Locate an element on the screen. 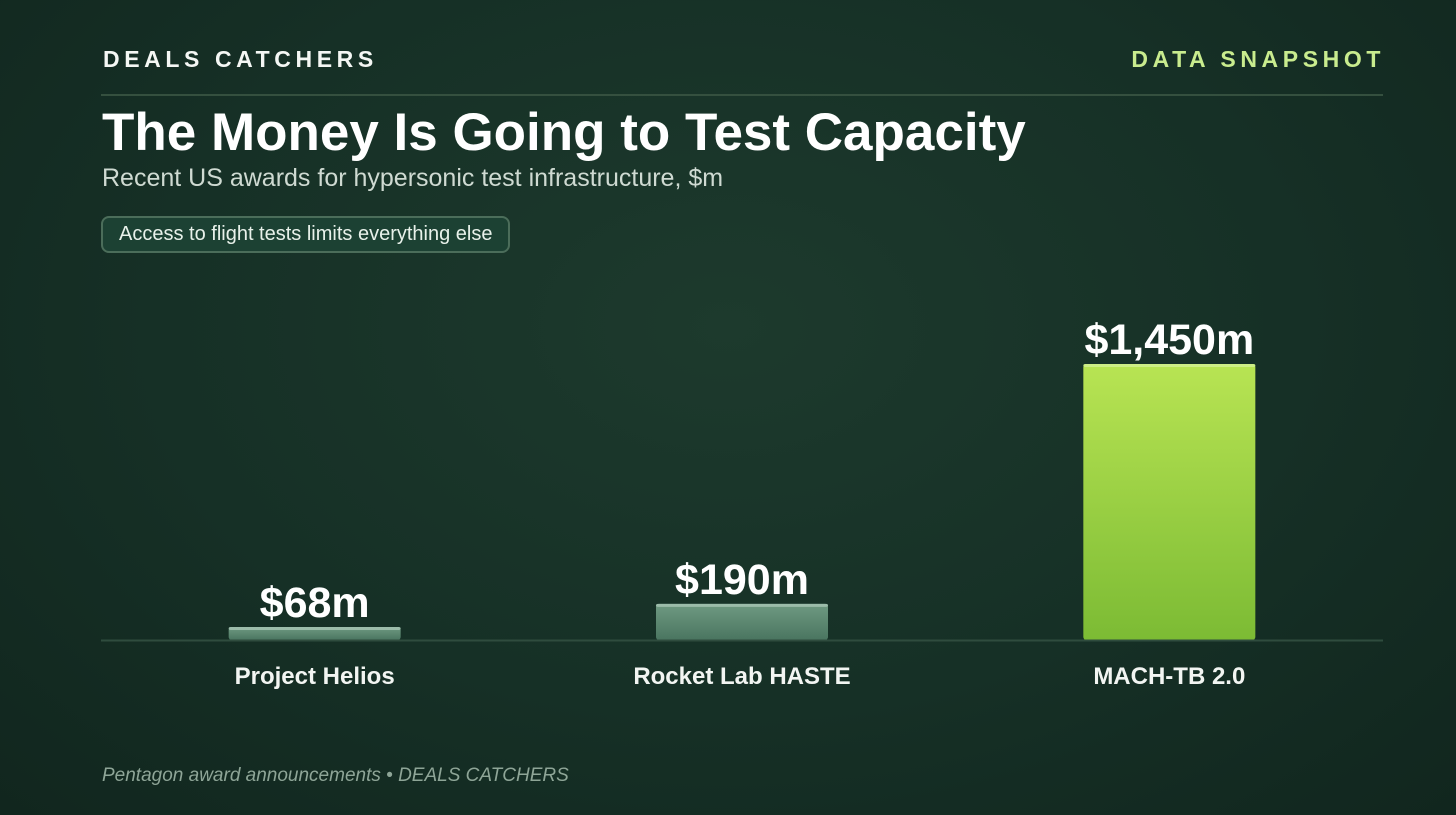 The height and width of the screenshot is (815, 1456). header-divider is located at coordinates (742, 95).